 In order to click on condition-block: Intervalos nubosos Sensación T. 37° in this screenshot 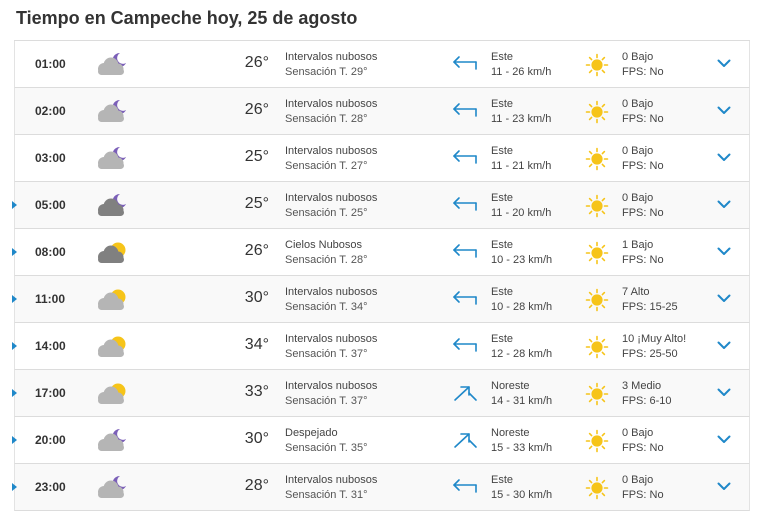, I will do `click(331, 394)`.